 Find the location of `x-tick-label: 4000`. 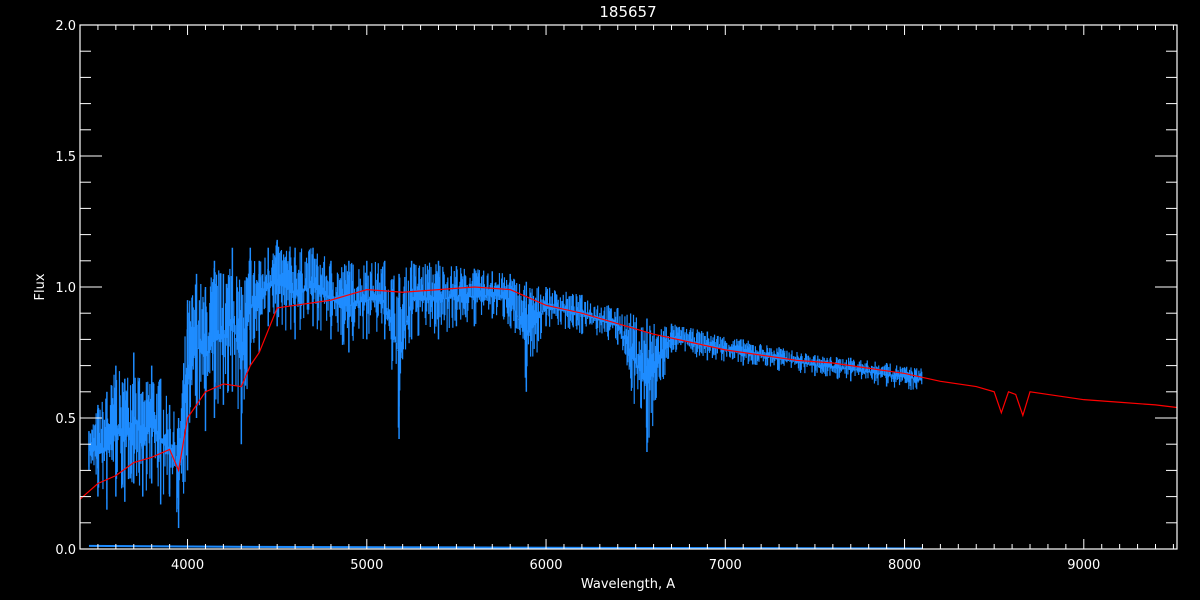

x-tick-label: 4000 is located at coordinates (187, 565).